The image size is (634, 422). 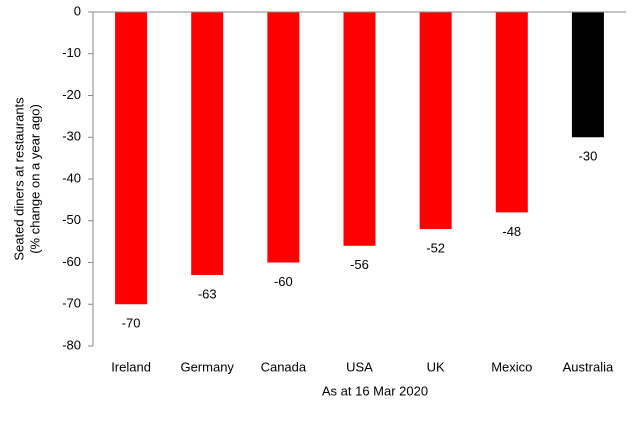 I want to click on x-tick-label: Ireland, so click(x=131, y=366).